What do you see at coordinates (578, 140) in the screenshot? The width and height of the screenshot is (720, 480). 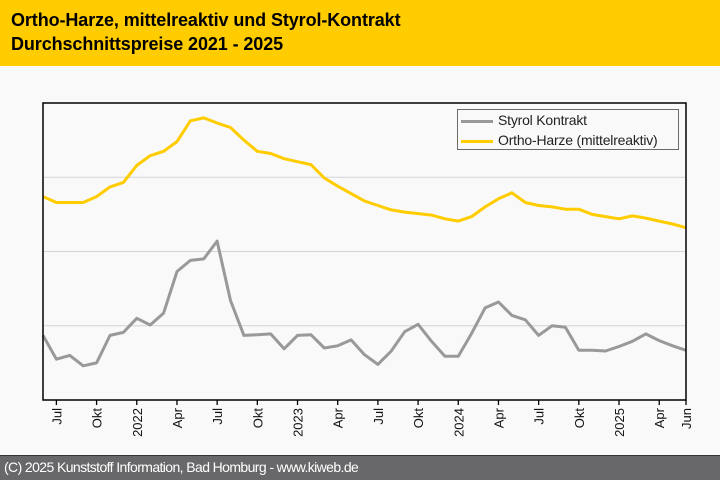 I see `legend-label-ortho: Ortho-Harze (mittelreaktiv)` at bounding box center [578, 140].